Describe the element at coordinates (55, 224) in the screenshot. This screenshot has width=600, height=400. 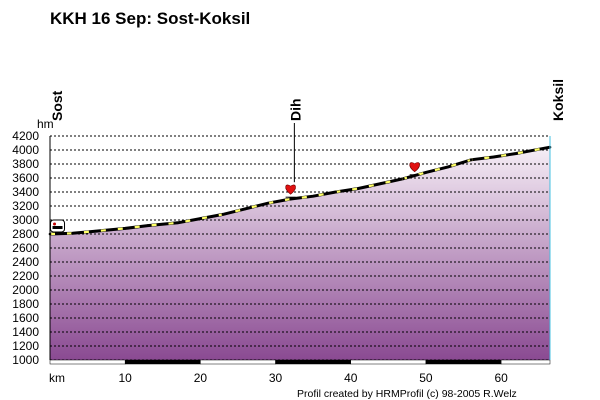
I see `hotel-icon-pillow` at that location.